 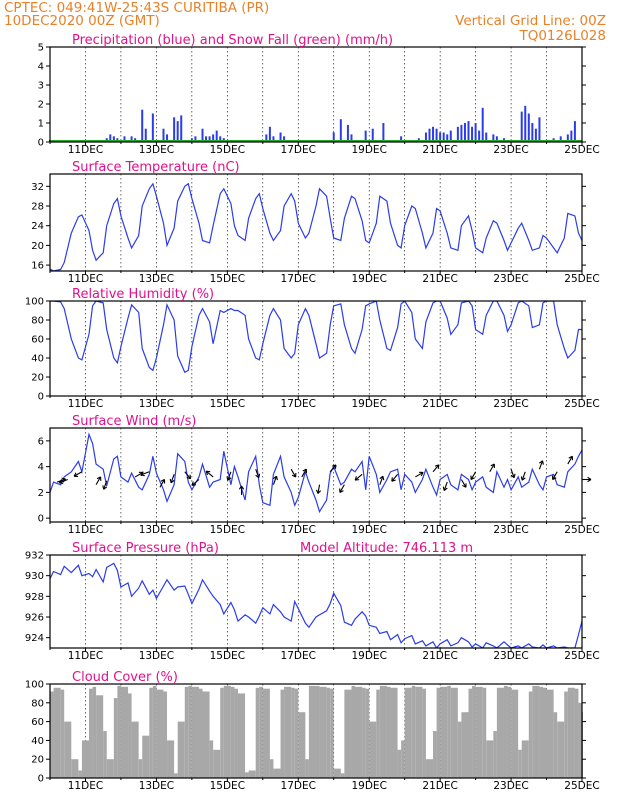 What do you see at coordinates (316, 605) in the screenshot?
I see `pres-series-line` at bounding box center [316, 605].